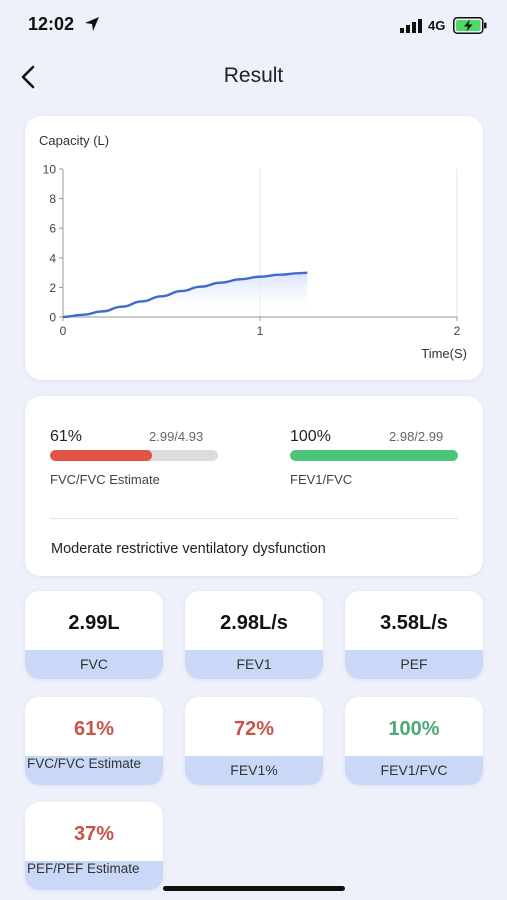 The width and height of the screenshot is (507, 900). What do you see at coordinates (94, 770) in the screenshot?
I see `fvc-percent-tile-label: FVC/FVC Estimate` at bounding box center [94, 770].